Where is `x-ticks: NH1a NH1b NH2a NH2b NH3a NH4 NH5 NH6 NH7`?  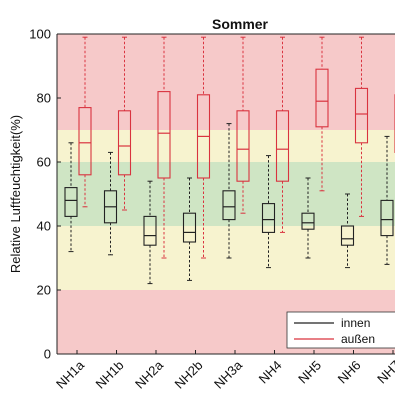
x-ticks: NH1a NH1b NH2a NH2b NH3a NH4 NH5 NH6 NH7 is located at coordinates (224, 371).